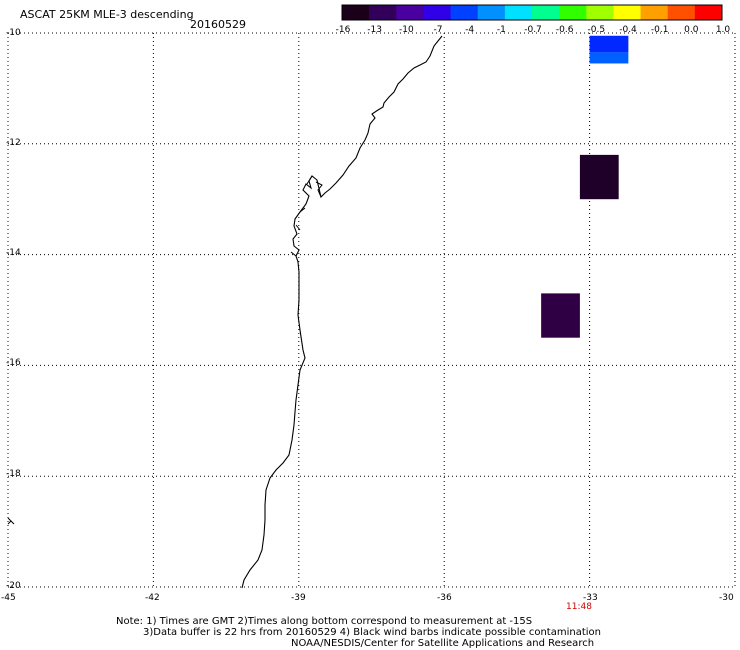  Describe the element at coordinates (406, 30) in the screenshot. I see `colorbar-label: -10` at that location.